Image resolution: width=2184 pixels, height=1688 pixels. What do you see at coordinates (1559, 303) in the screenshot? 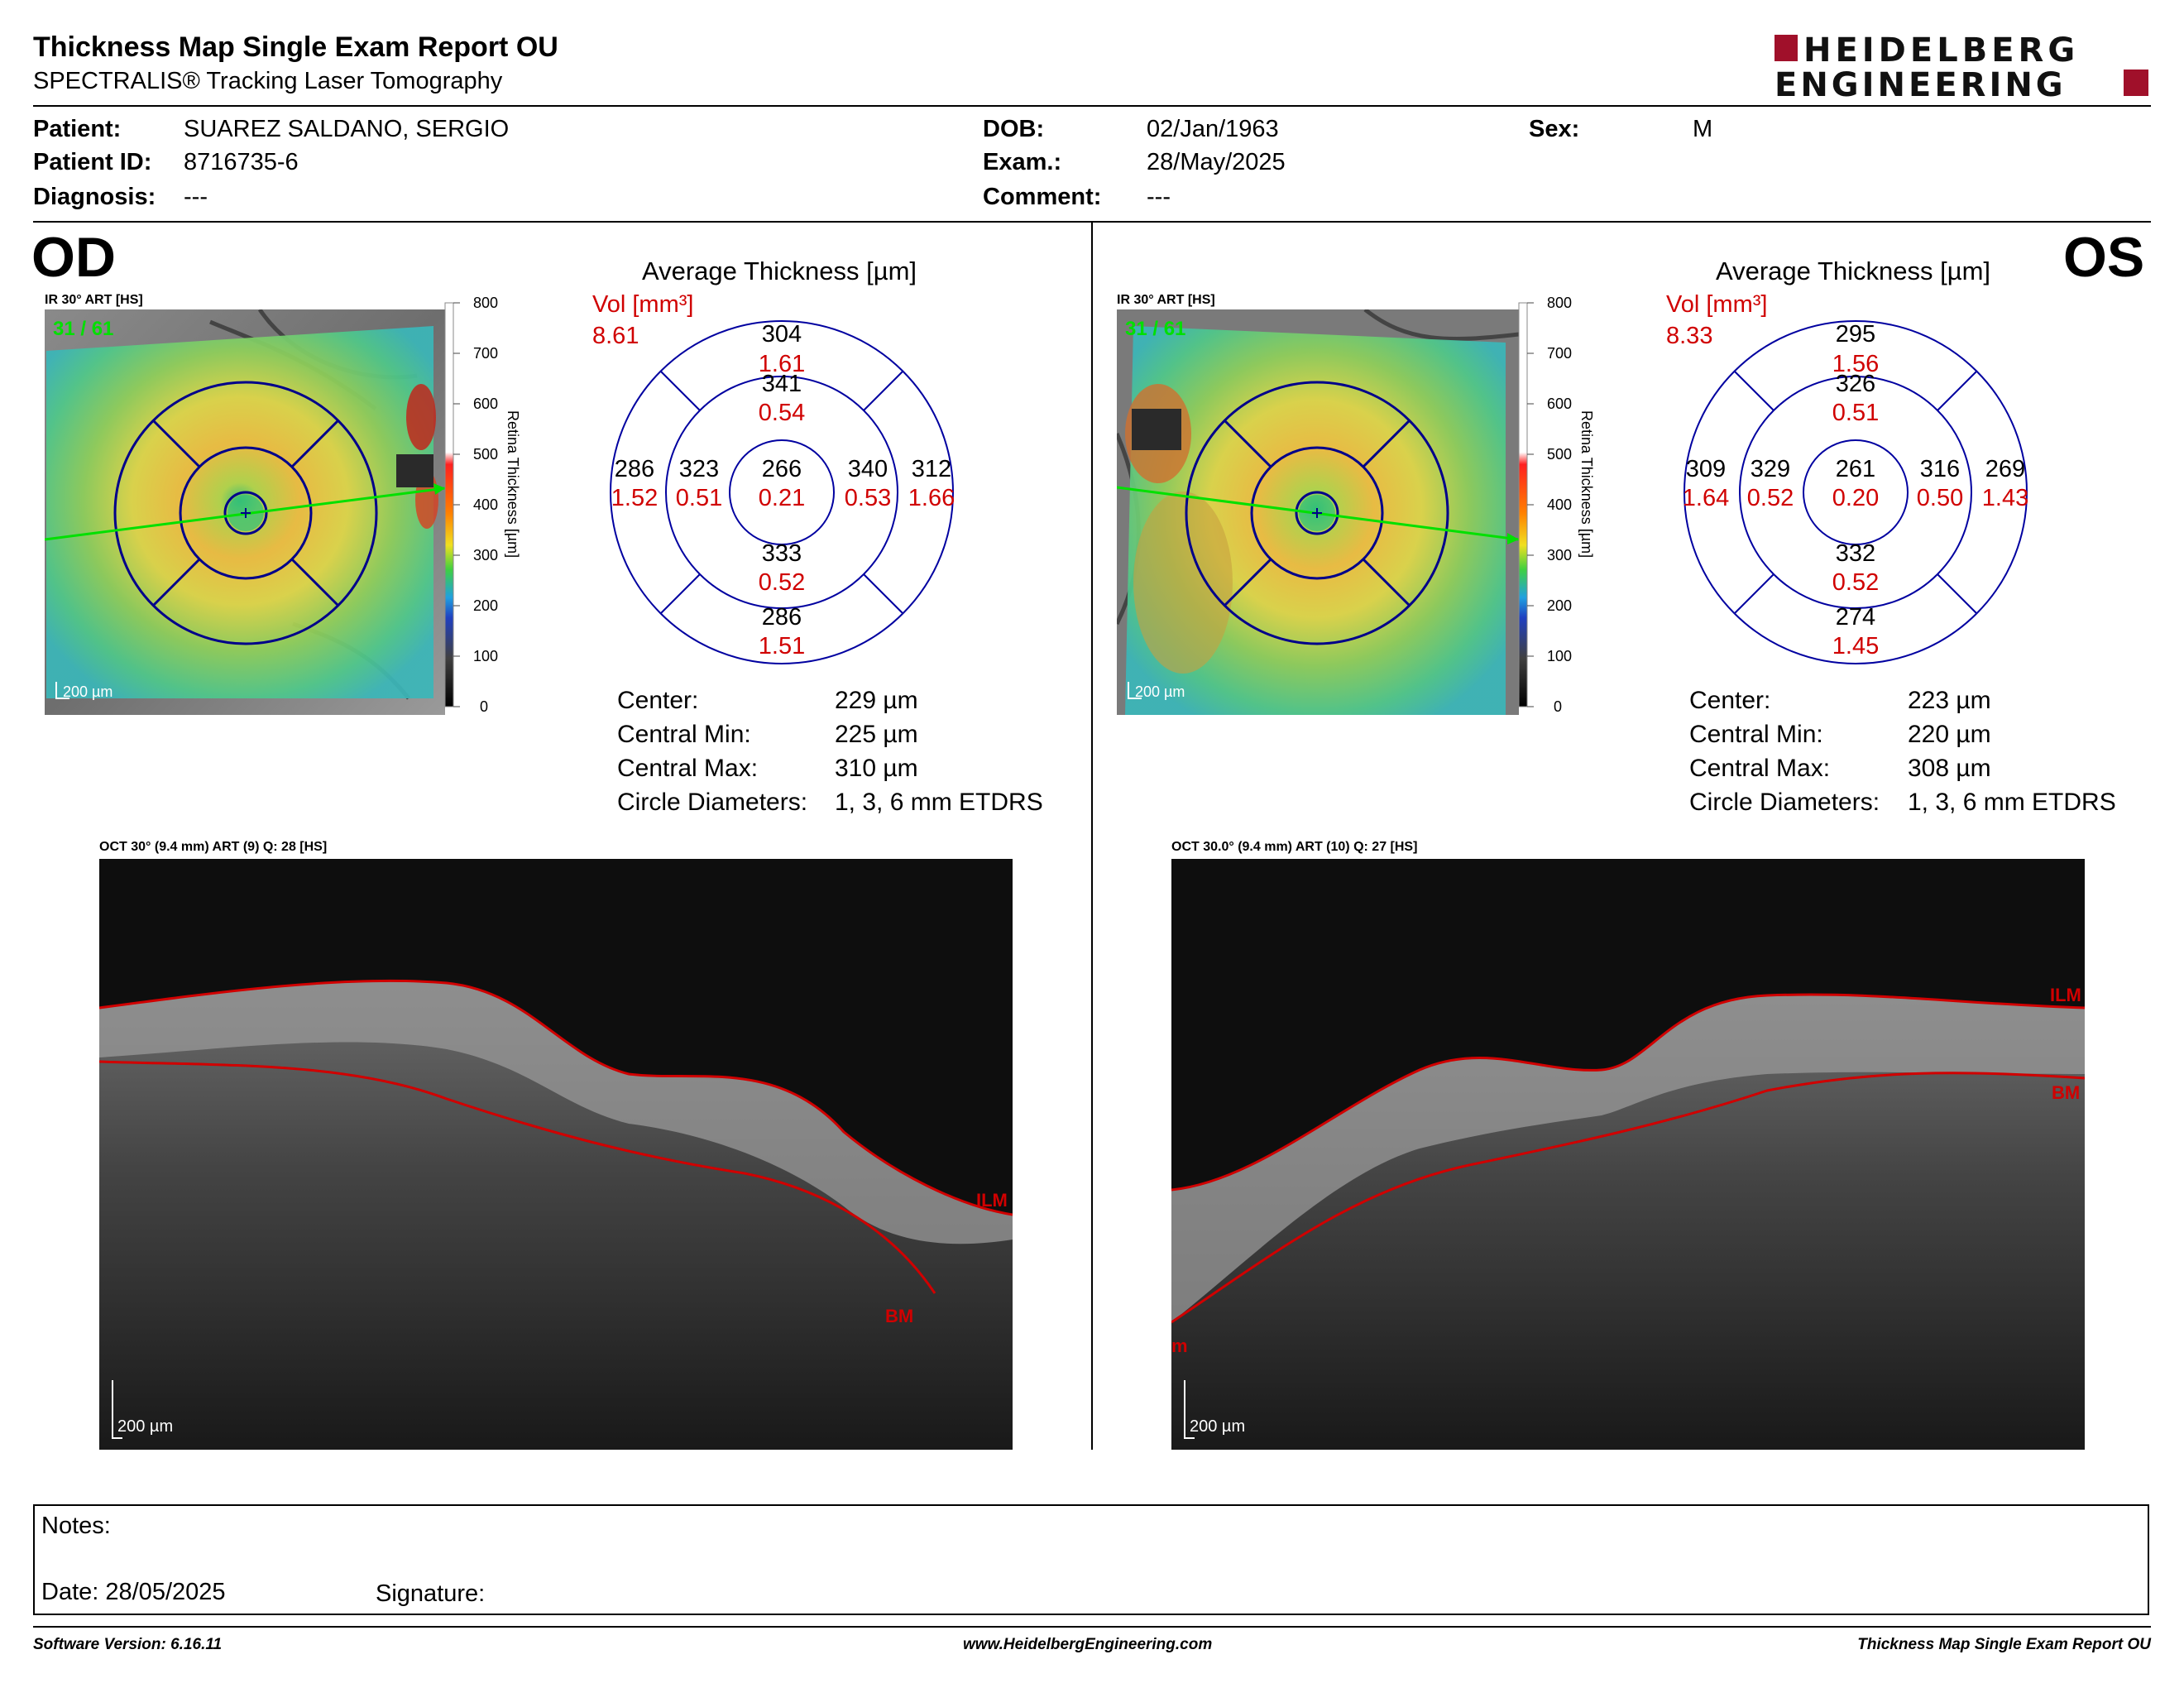
I see `os-cbar-tick: 800` at bounding box center [1559, 303].